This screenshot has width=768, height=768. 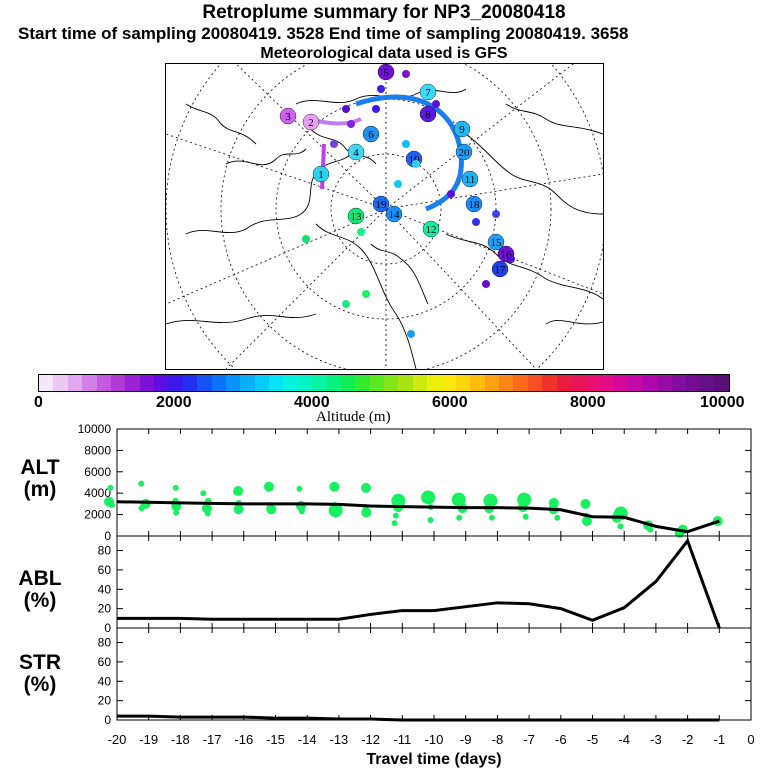 I want to click on x-tick-label: -6, so click(x=561, y=739).